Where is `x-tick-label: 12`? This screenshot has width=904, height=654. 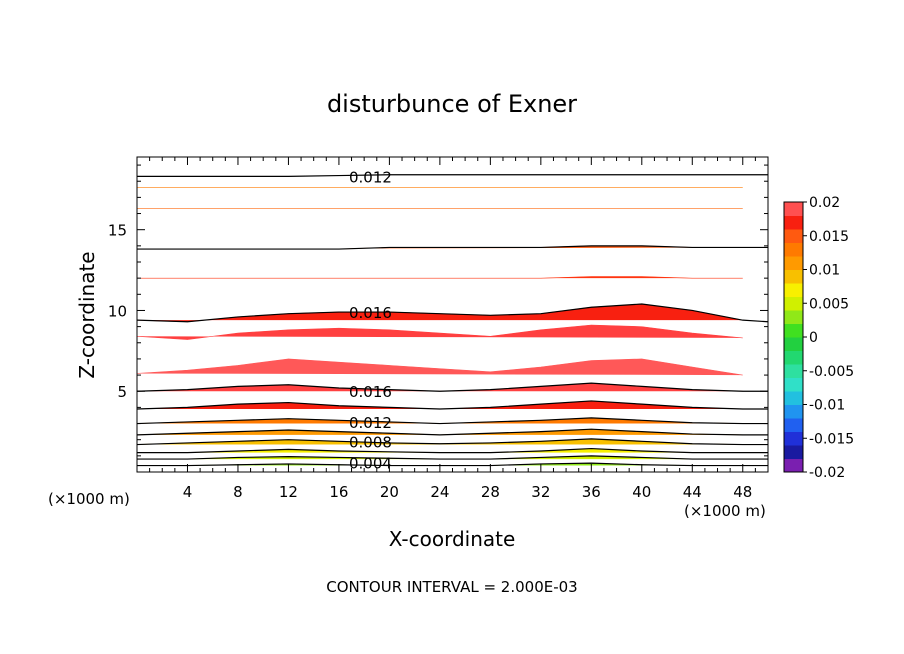 x-tick-label: 12 is located at coordinates (288, 492).